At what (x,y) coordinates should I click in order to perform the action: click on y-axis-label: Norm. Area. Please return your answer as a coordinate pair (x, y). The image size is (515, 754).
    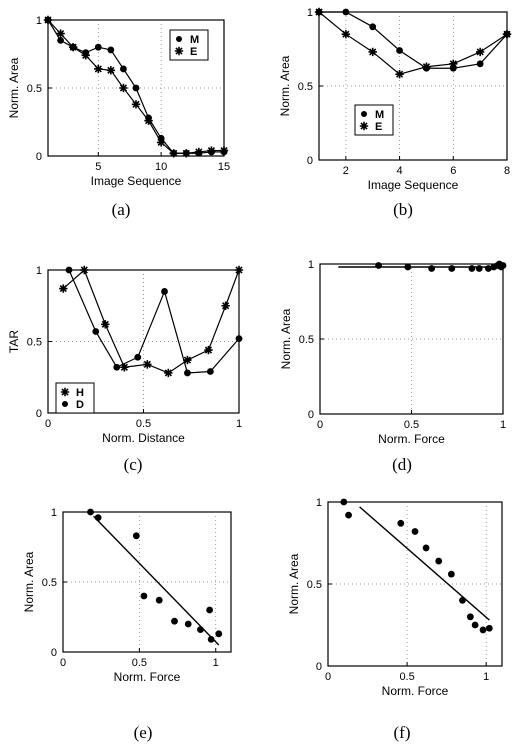
    Looking at the image, I should click on (29, 581).